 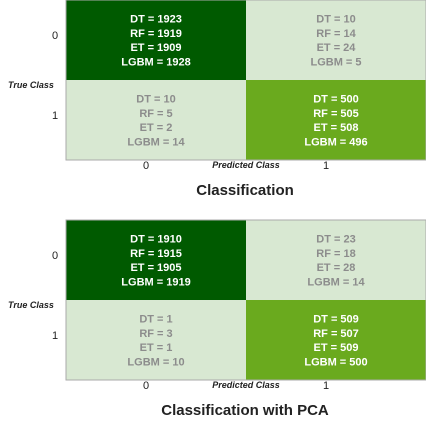 I want to click on matrix-1-cell-r0c0-label: LGBM = 1928, so click(x=155, y=62).